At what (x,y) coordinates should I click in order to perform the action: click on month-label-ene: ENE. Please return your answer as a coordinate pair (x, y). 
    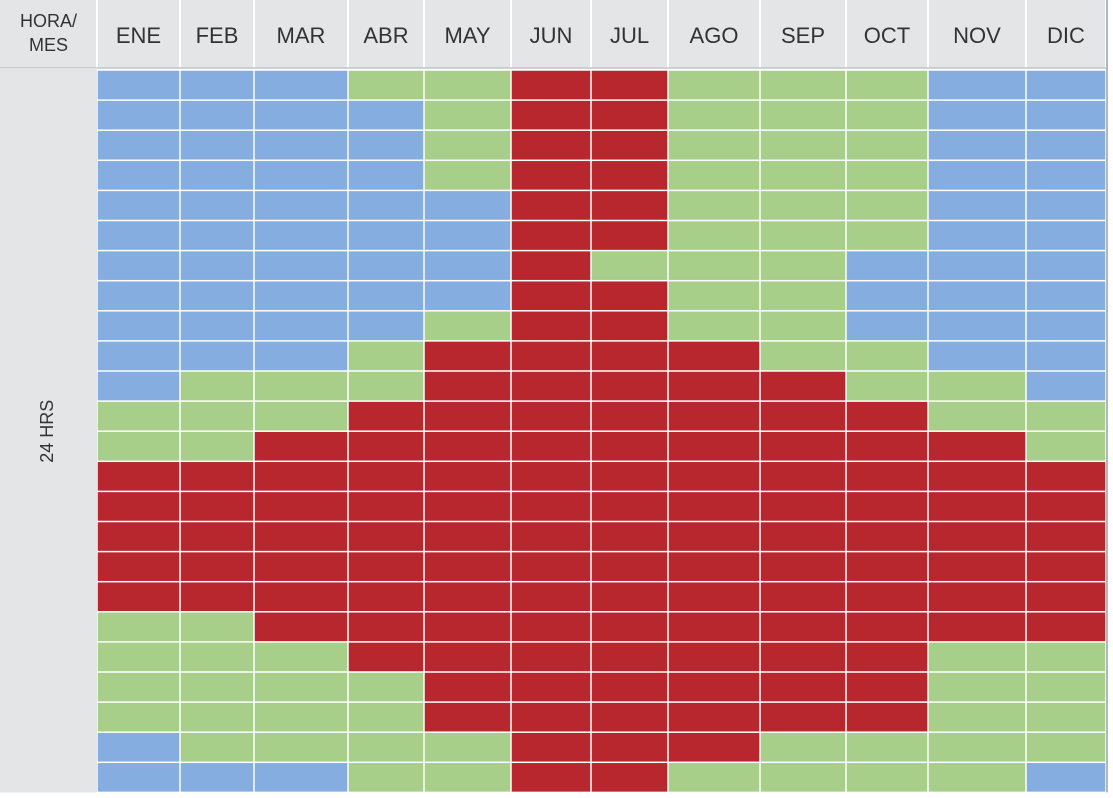
    Looking at the image, I should click on (138, 35).